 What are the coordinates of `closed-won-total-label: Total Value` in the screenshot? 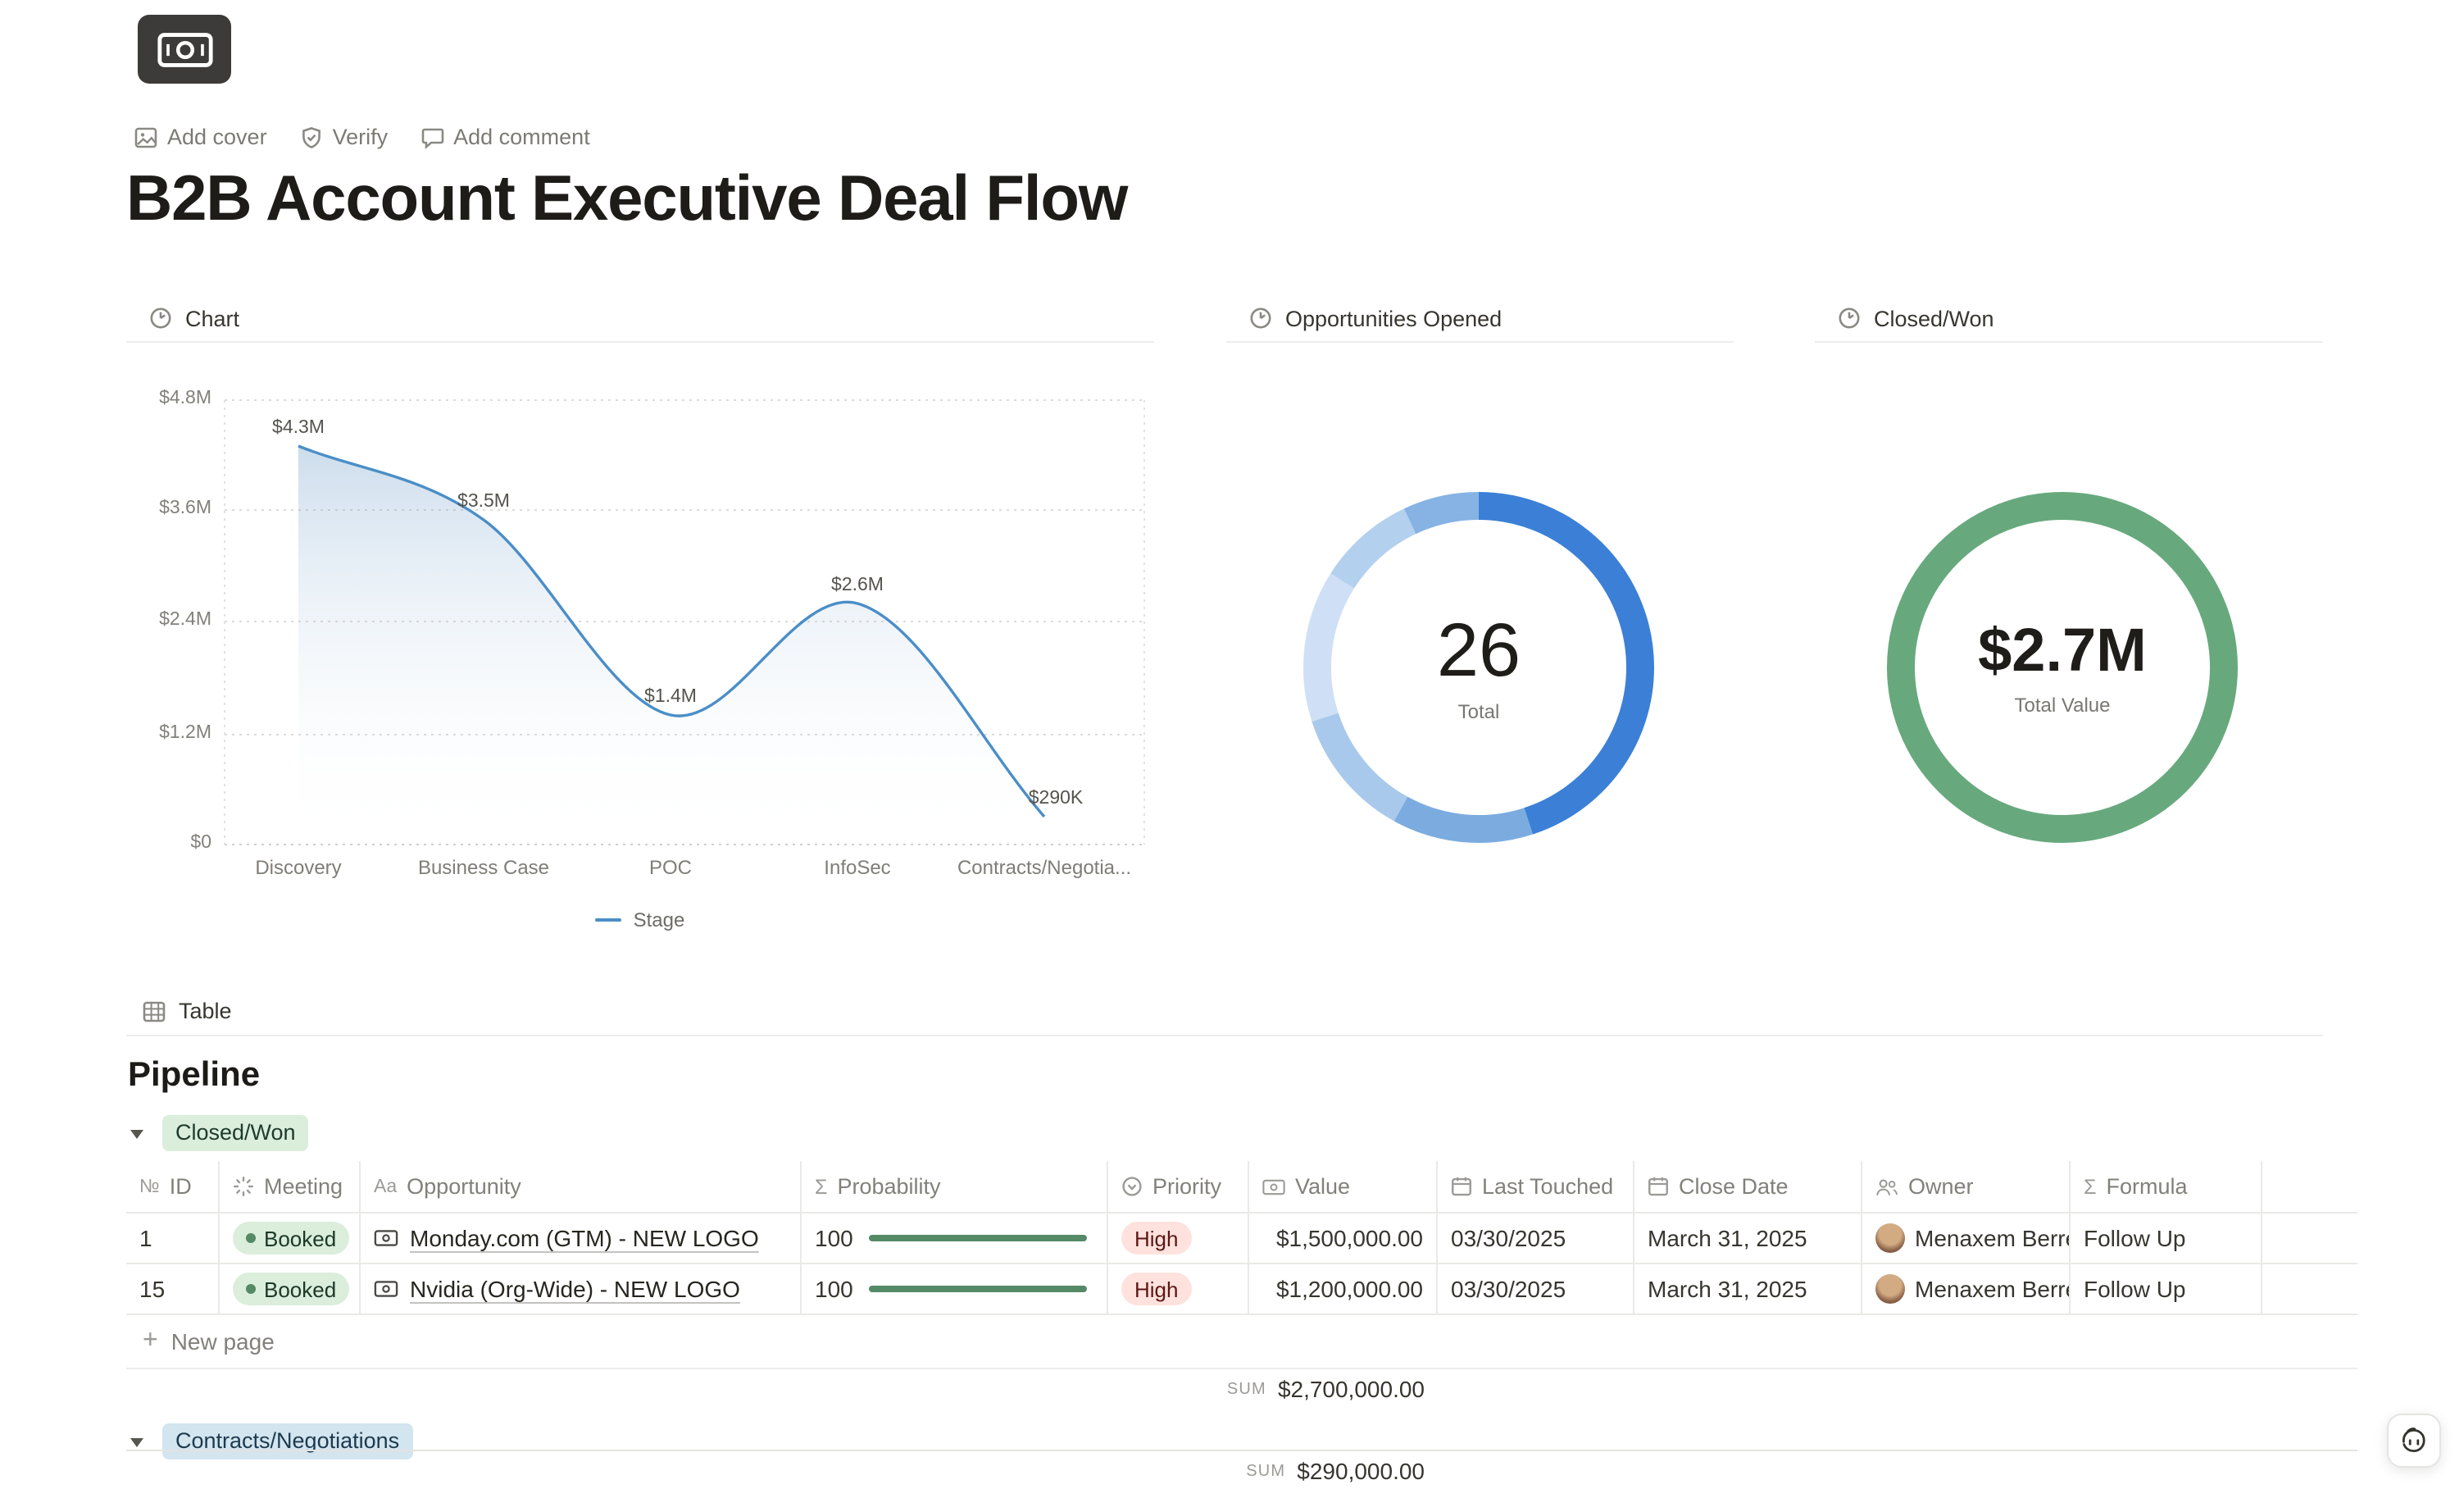 It's located at (2062, 704).